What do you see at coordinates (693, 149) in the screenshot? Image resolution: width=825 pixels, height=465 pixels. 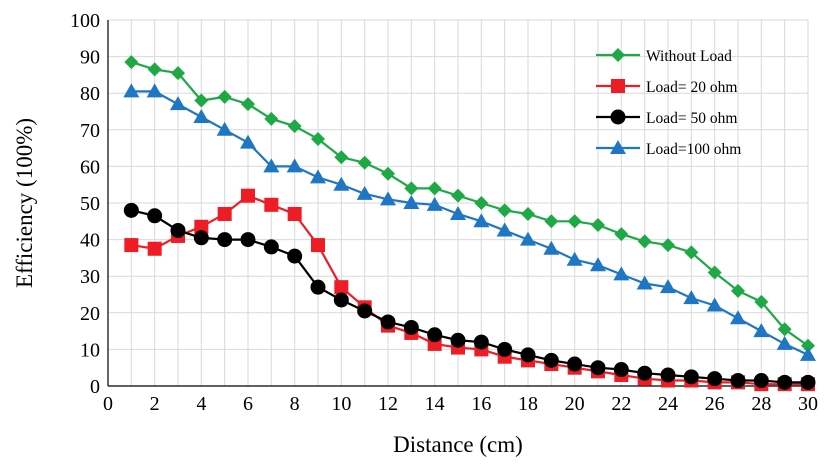 I see `legend-label: Load=100 ohm` at bounding box center [693, 149].